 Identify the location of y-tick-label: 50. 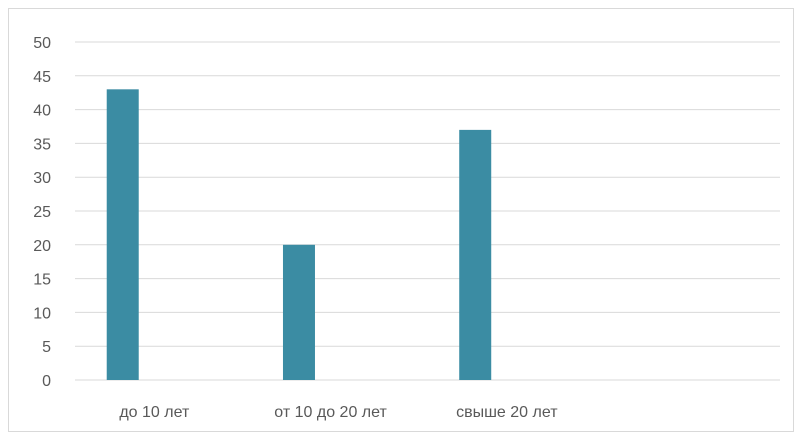
(42, 43).